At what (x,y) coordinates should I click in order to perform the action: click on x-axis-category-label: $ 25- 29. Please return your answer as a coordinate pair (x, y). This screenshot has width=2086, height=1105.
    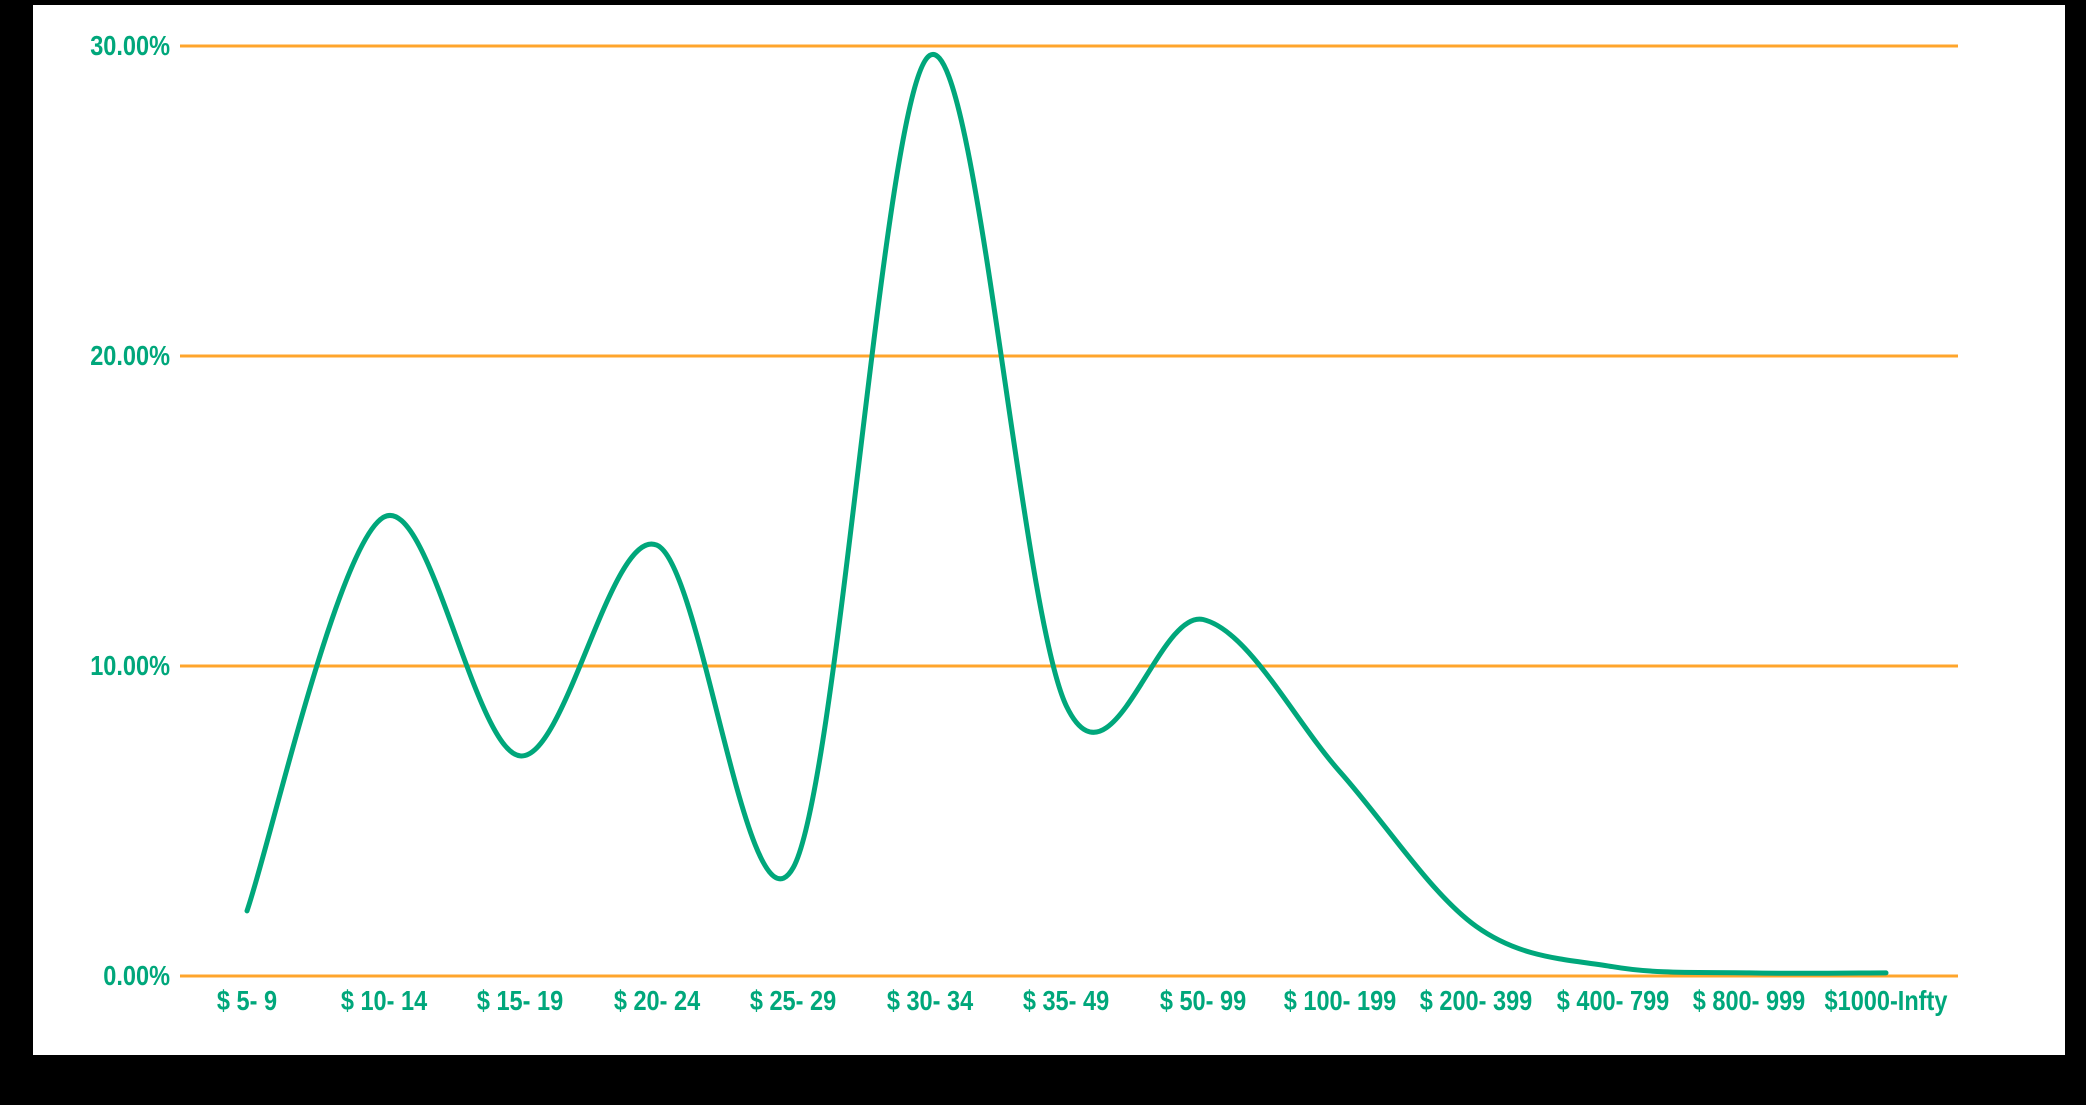
    Looking at the image, I should click on (793, 1000).